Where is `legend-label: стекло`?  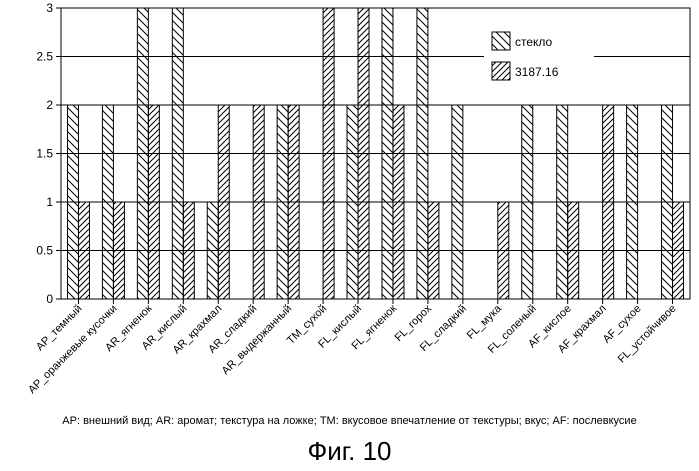
legend-label: стекло is located at coordinates (534, 42).